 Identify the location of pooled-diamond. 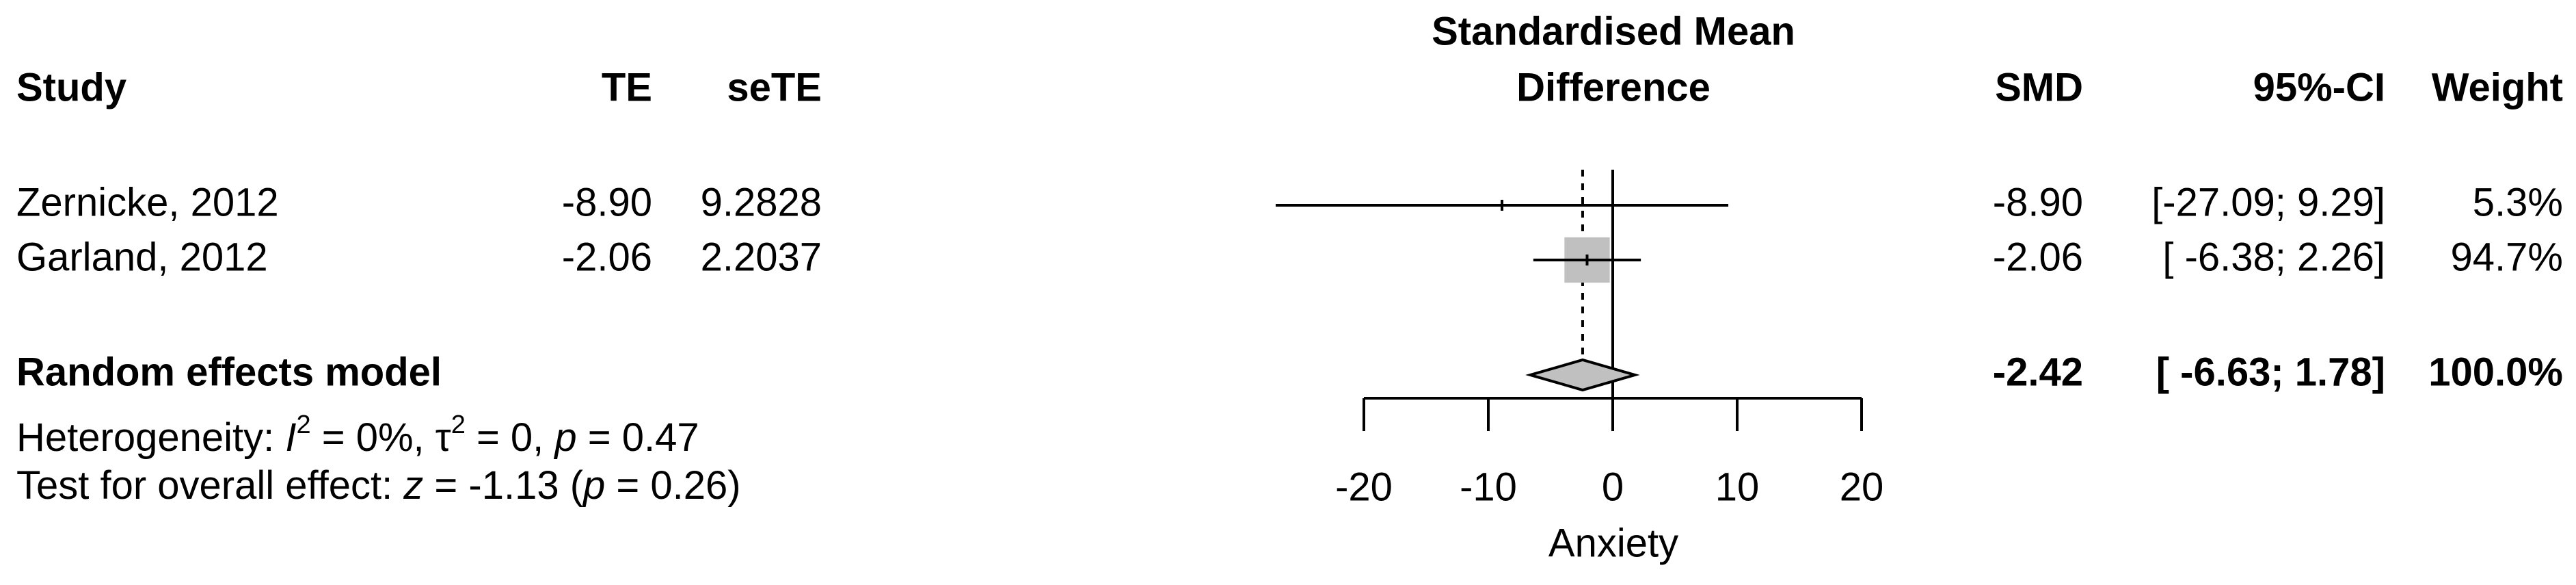
(1582, 375).